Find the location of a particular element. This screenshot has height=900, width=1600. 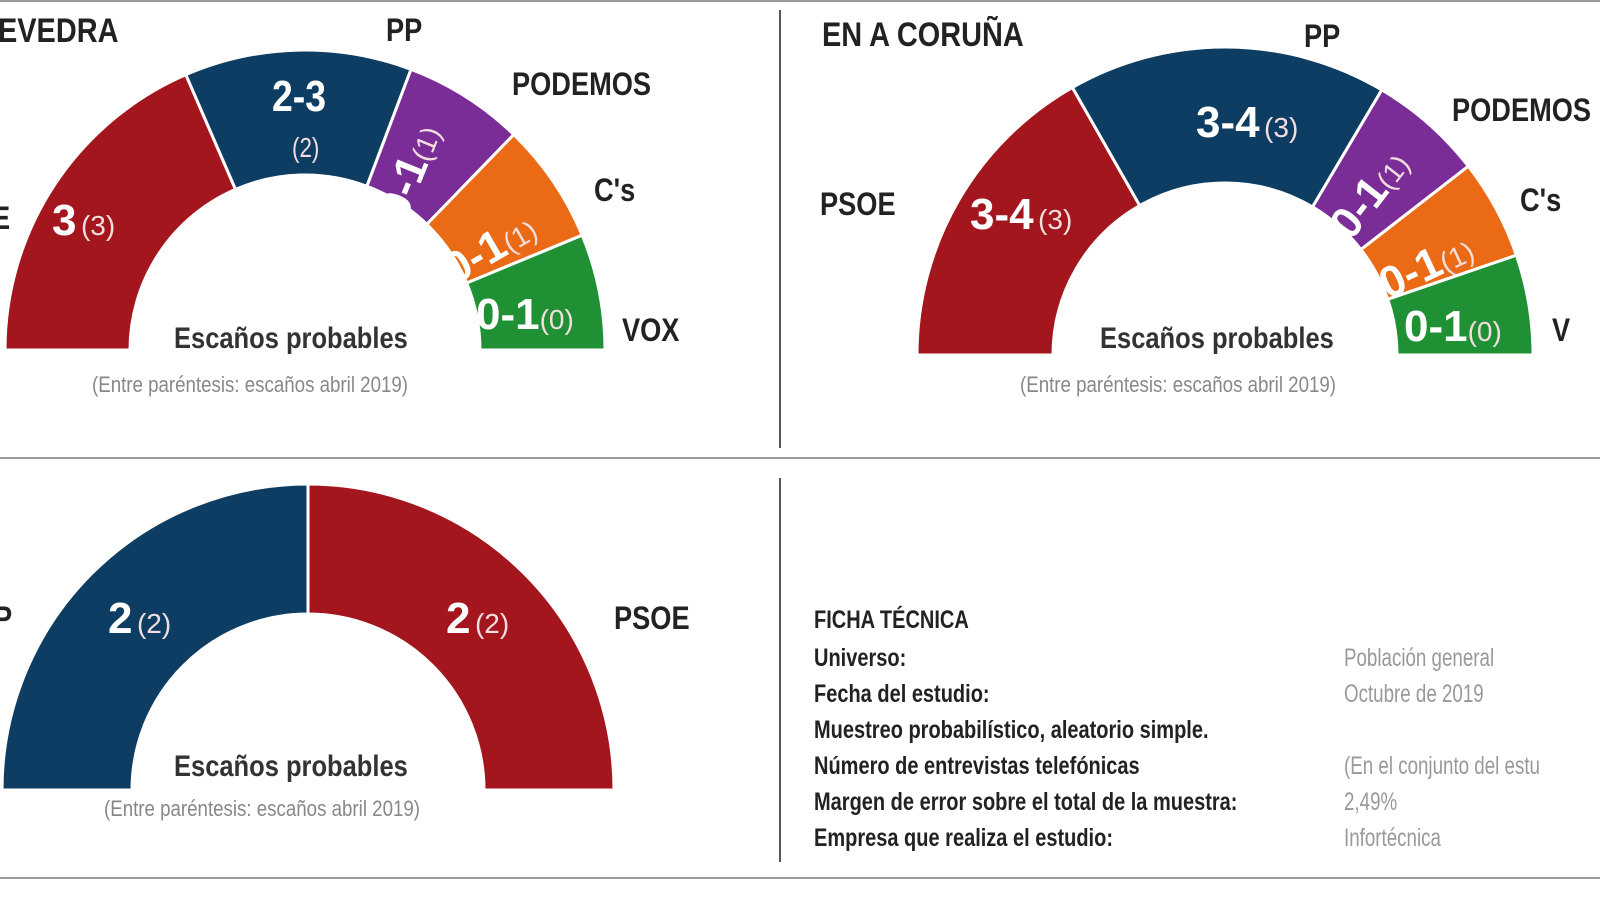

chart2-label-podemos: PODEMOS is located at coordinates (1522, 110).